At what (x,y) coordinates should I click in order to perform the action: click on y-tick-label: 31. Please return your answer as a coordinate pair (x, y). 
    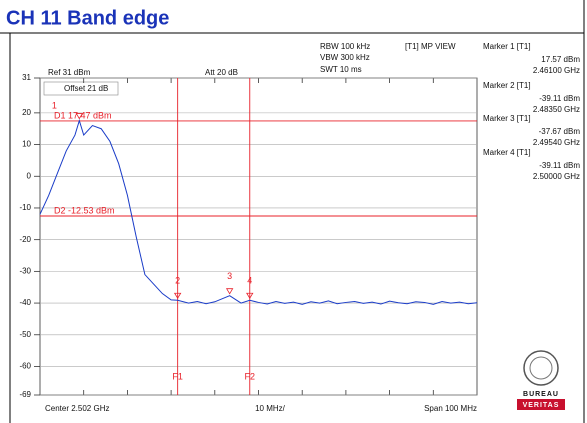
    Looking at the image, I should click on (26, 77).